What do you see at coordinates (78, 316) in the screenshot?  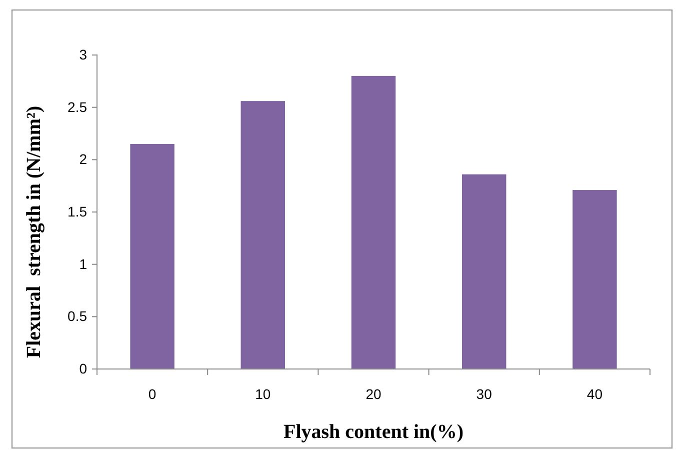 I see `y-tick-label: 0.5` at bounding box center [78, 316].